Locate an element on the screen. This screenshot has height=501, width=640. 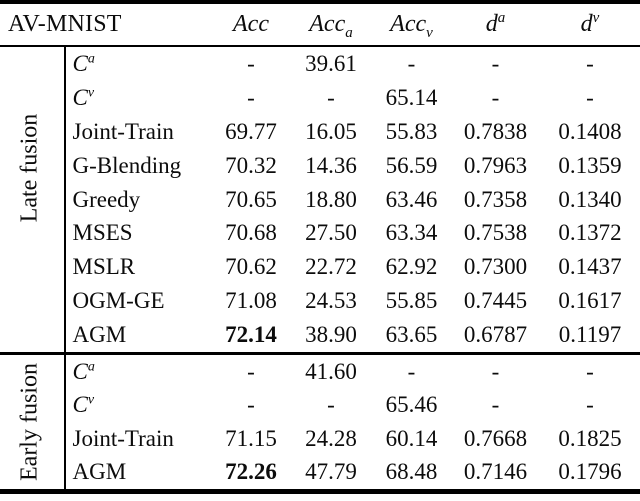
value-cell: 0.1372 is located at coordinates (590, 233).